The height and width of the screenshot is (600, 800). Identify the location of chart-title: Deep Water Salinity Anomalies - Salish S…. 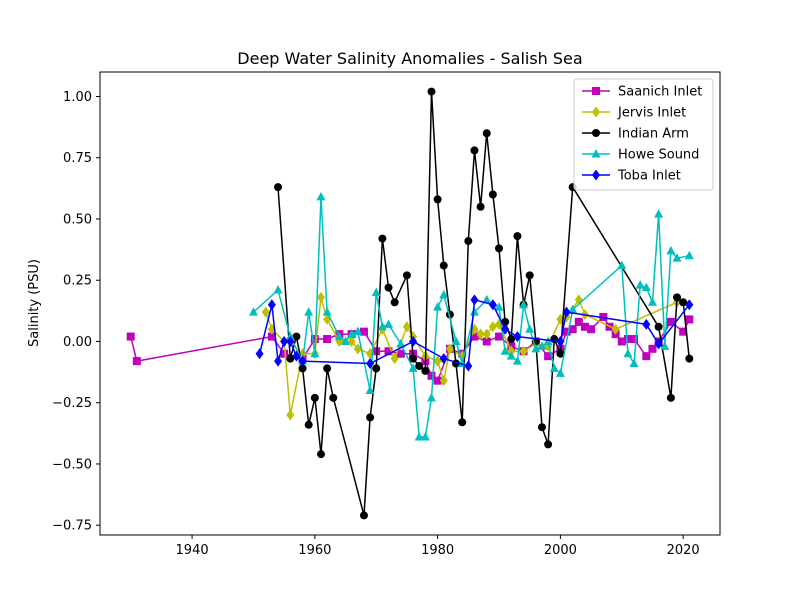
(409, 58).